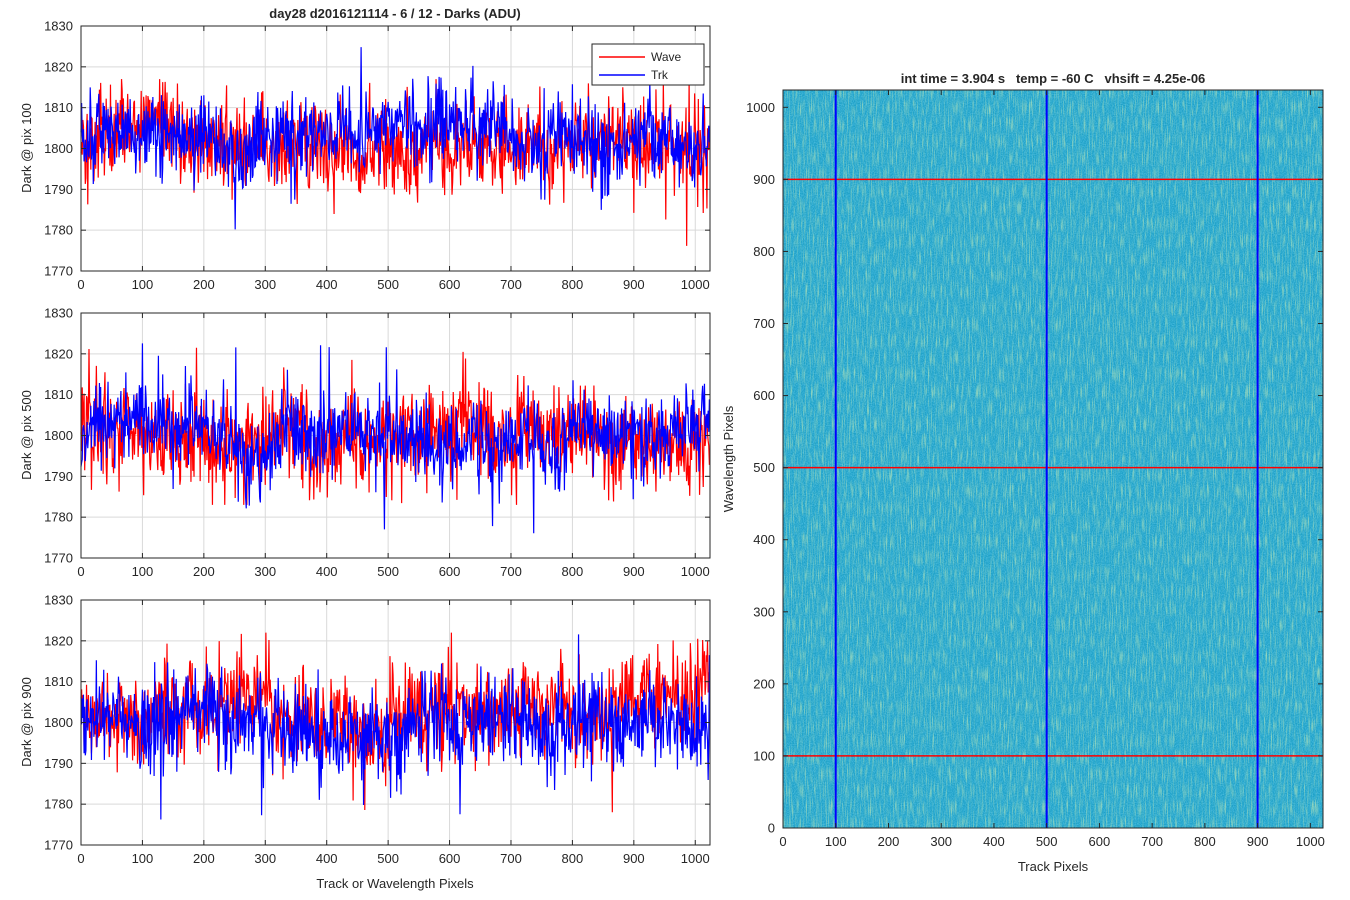 The width and height of the screenshot is (1350, 900). What do you see at coordinates (666, 57) in the screenshot?
I see `legend-wave-label: Wave` at bounding box center [666, 57].